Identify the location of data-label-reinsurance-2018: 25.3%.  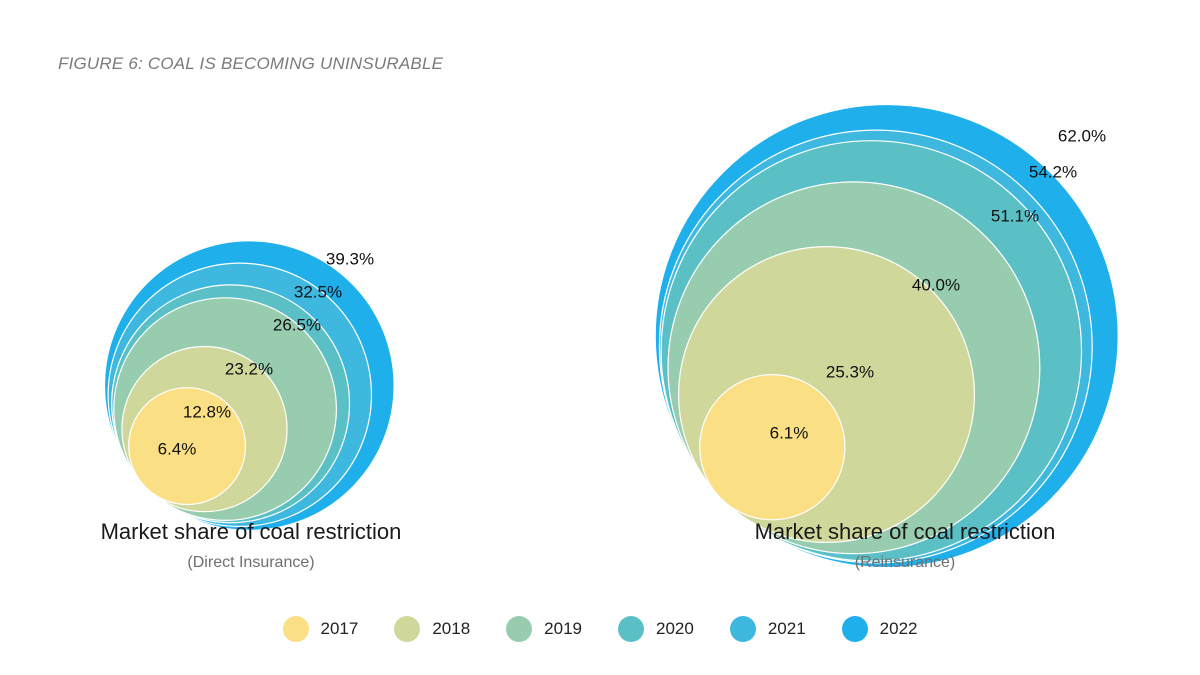
(850, 371).